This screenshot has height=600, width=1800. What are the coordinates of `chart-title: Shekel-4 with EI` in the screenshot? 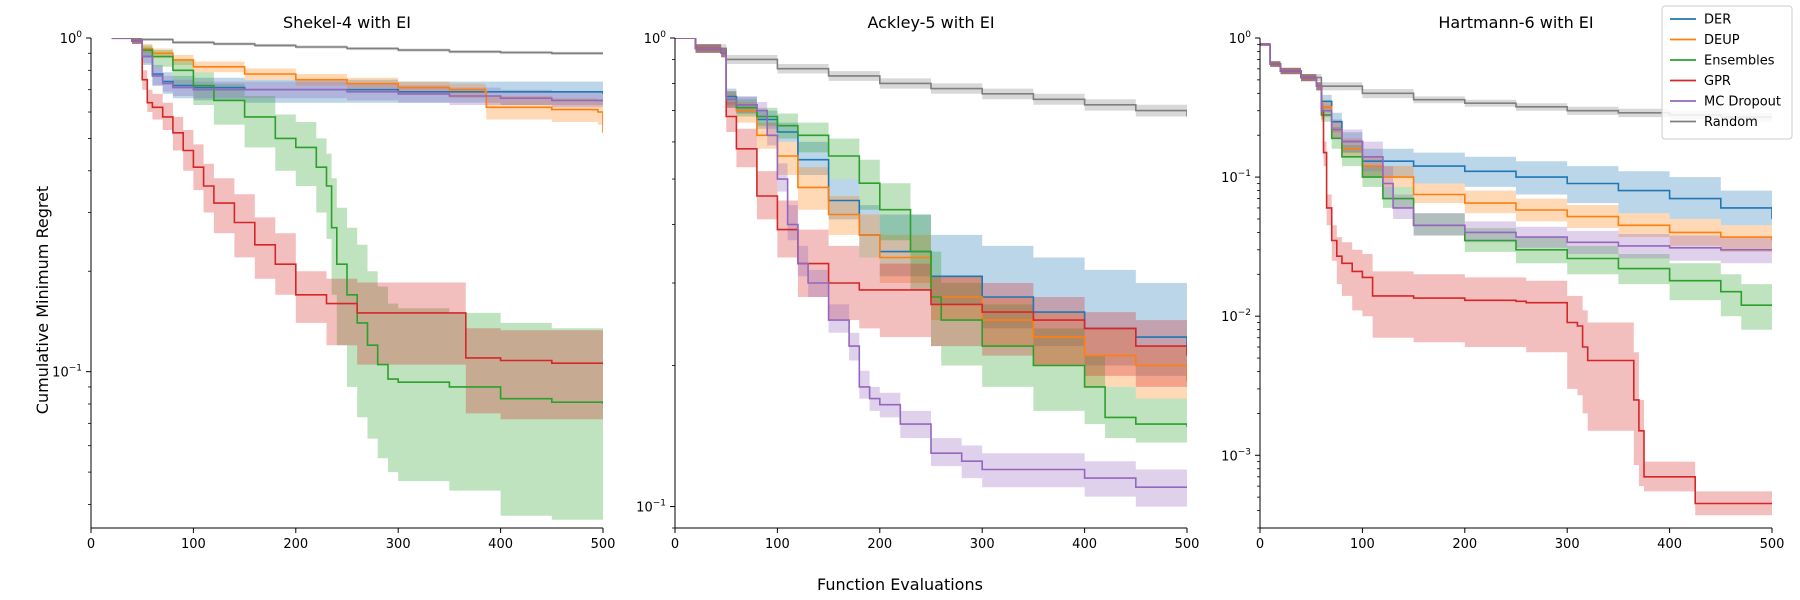 It's located at (347, 22).